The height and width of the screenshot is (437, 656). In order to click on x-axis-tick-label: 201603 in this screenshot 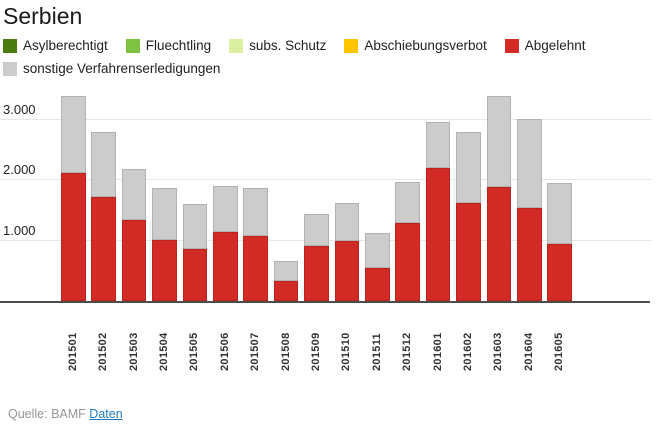, I will do `click(498, 351)`.